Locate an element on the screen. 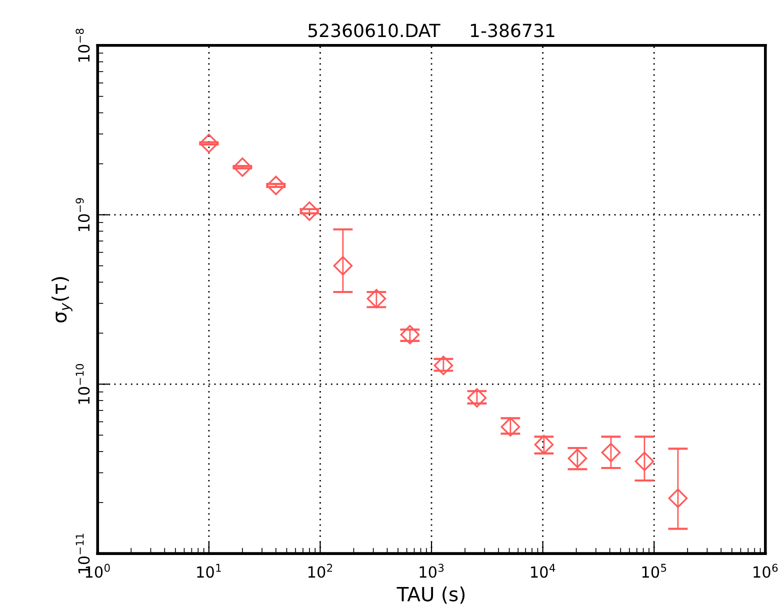  x-tick-label: 10$^{2}$ is located at coordinates (320, 571).